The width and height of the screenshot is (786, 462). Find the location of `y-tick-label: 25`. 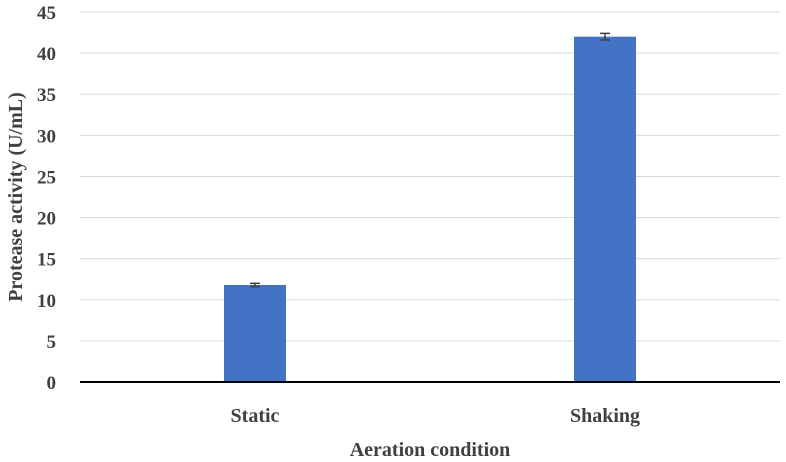

y-tick-label: 25 is located at coordinates (46, 177).